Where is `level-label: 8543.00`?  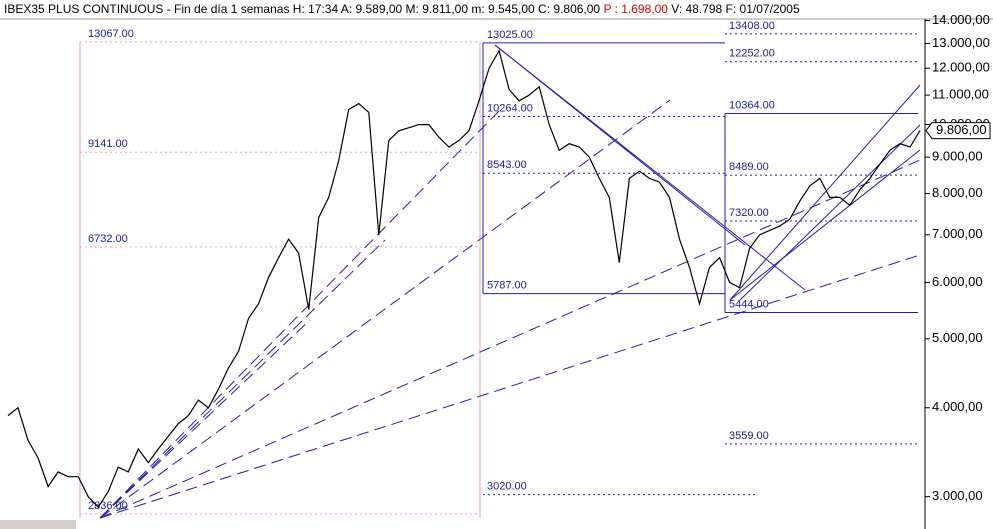
level-label: 8543.00 is located at coordinates (507, 165).